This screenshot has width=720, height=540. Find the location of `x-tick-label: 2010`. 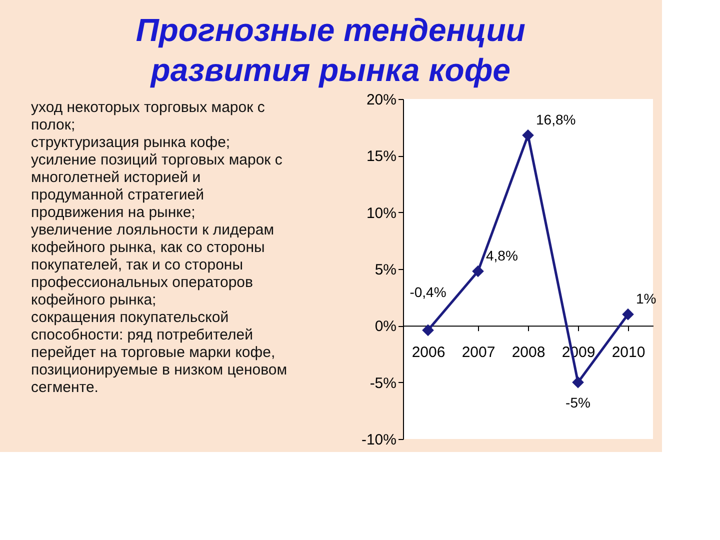

x-tick-label: 2010 is located at coordinates (629, 353).